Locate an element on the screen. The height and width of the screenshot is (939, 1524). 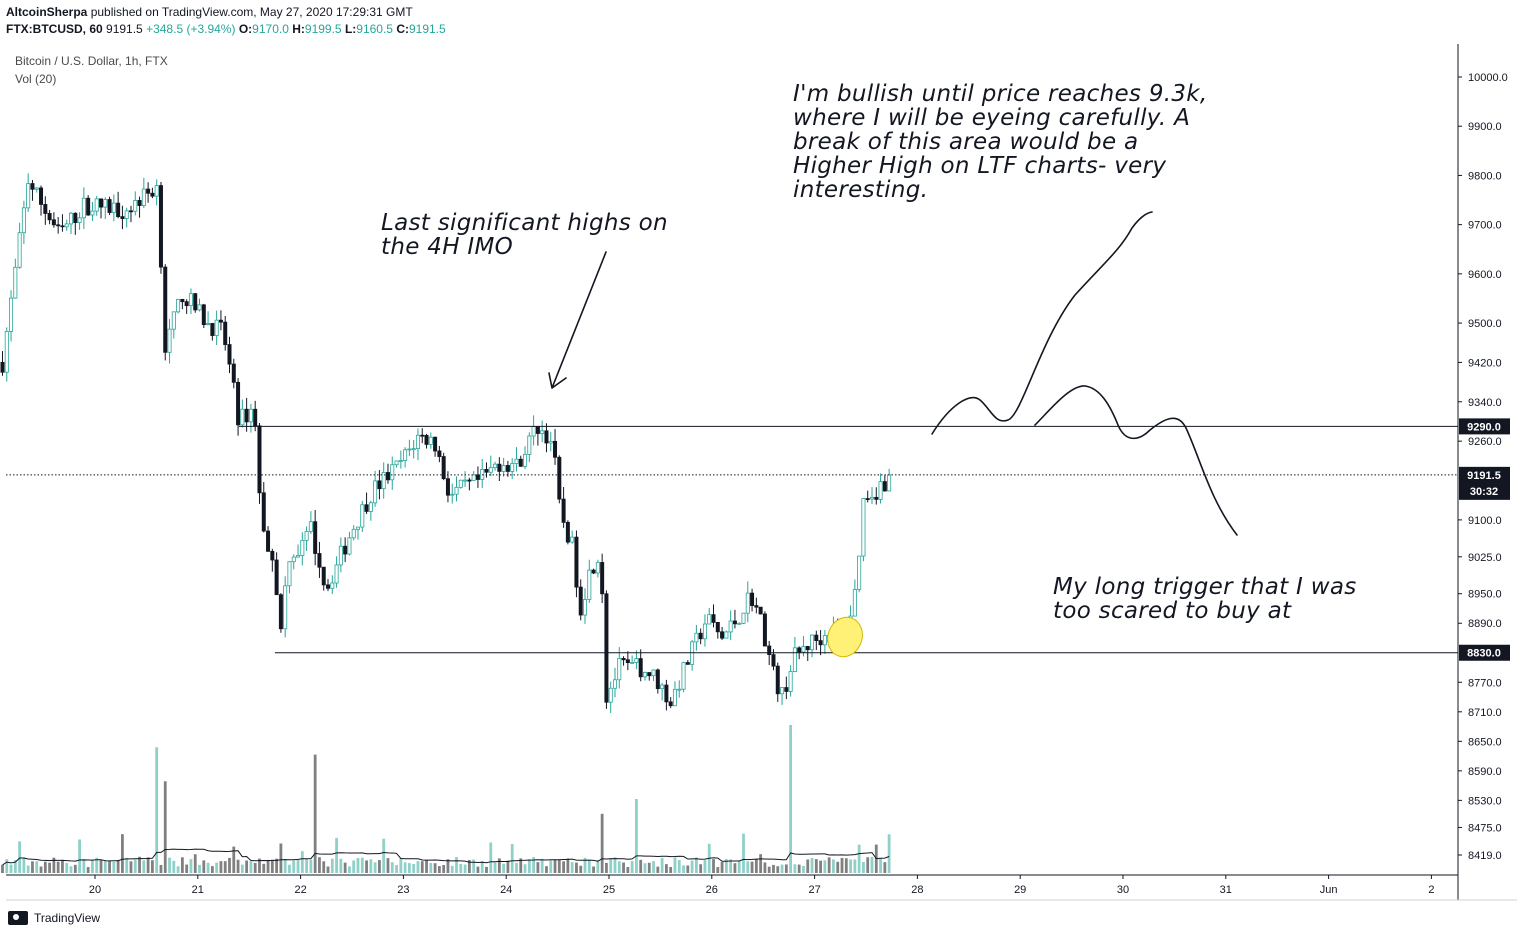
time-tick-label: 22 is located at coordinates (300, 890).